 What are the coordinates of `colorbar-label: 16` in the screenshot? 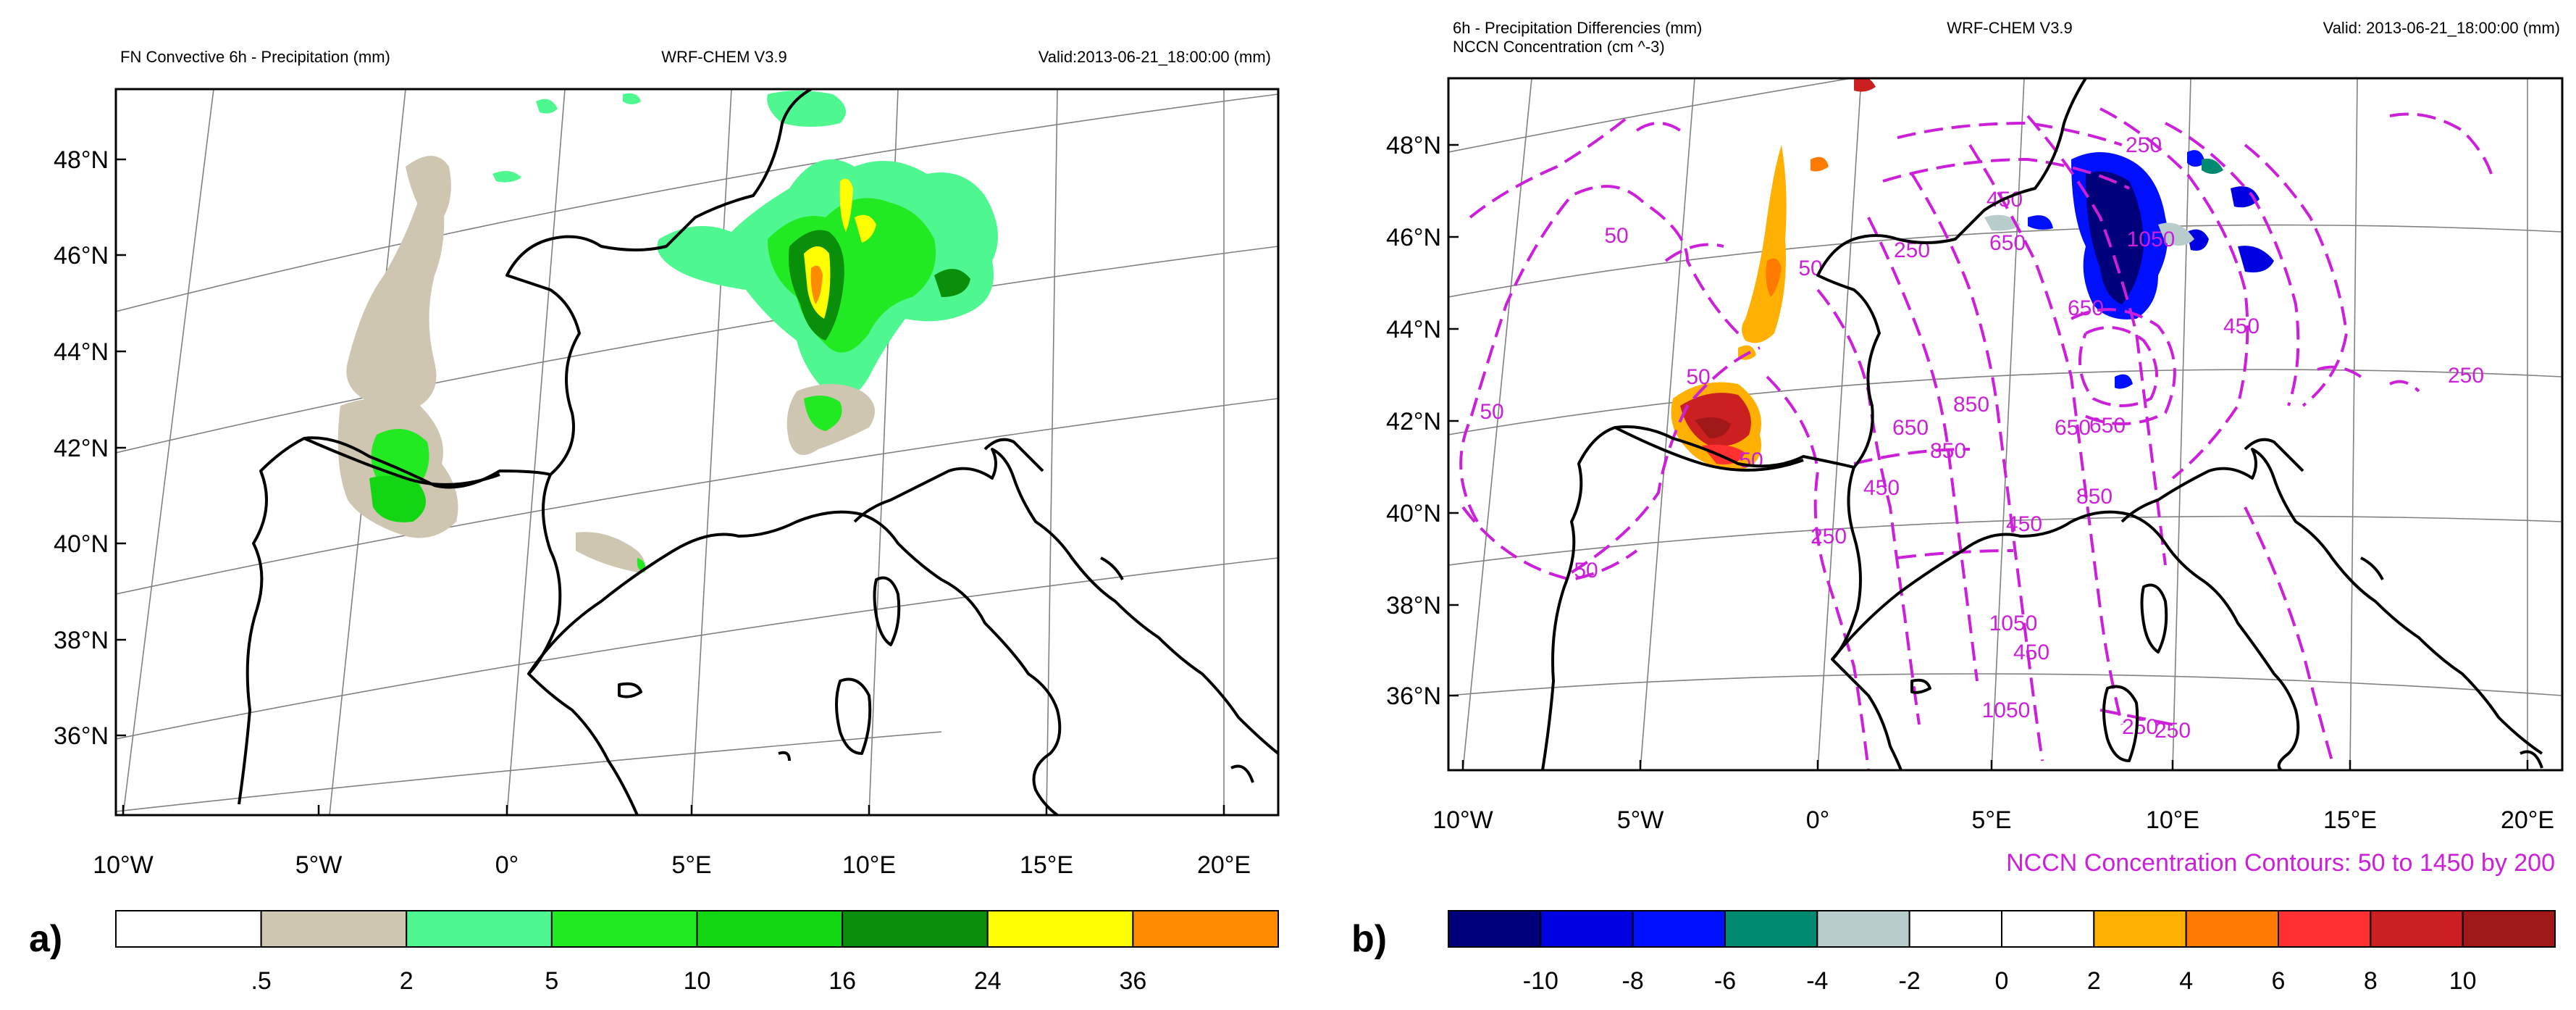 It's located at (842, 981).